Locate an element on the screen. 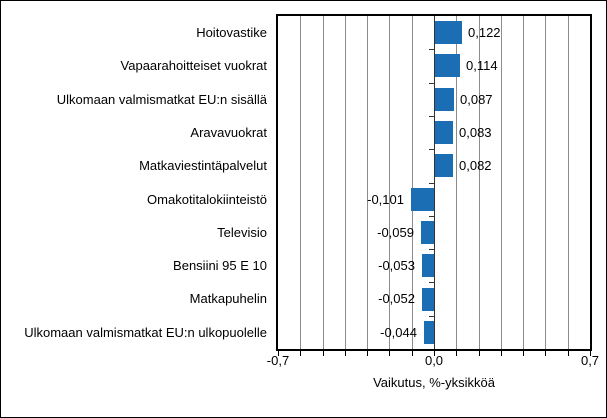 The image size is (607, 418). category-label: Televisio is located at coordinates (242, 232).